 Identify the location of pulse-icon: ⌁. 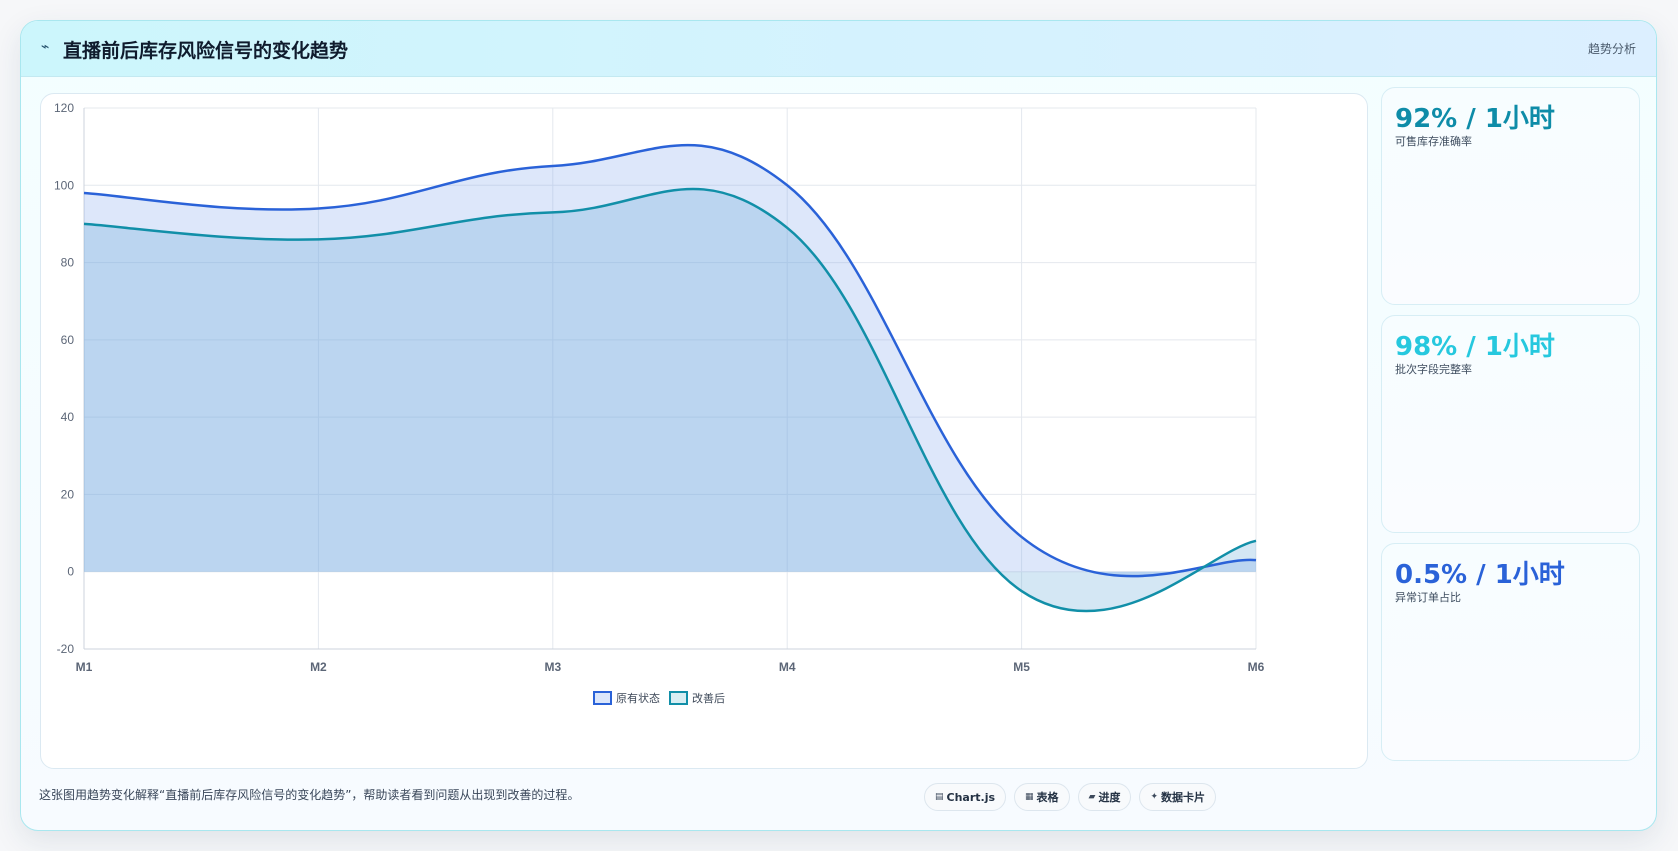
(45, 47).